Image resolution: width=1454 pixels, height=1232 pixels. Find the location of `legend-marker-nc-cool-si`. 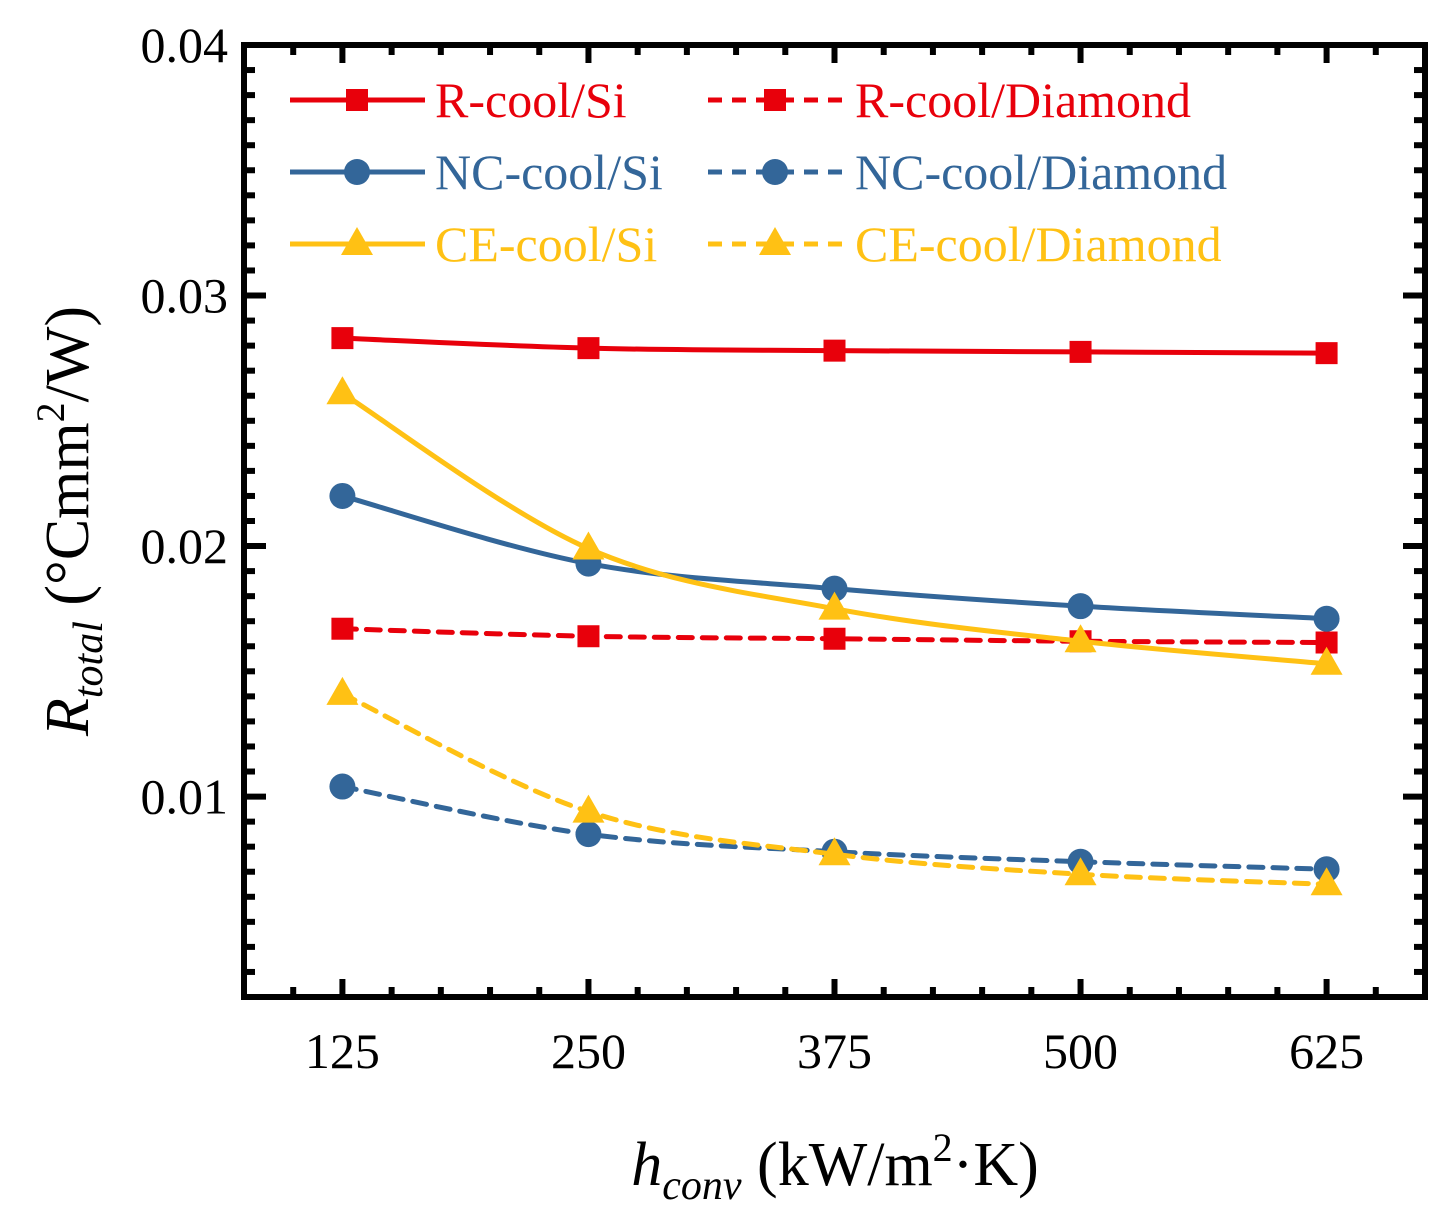

legend-marker-nc-cool-si is located at coordinates (357, 172).